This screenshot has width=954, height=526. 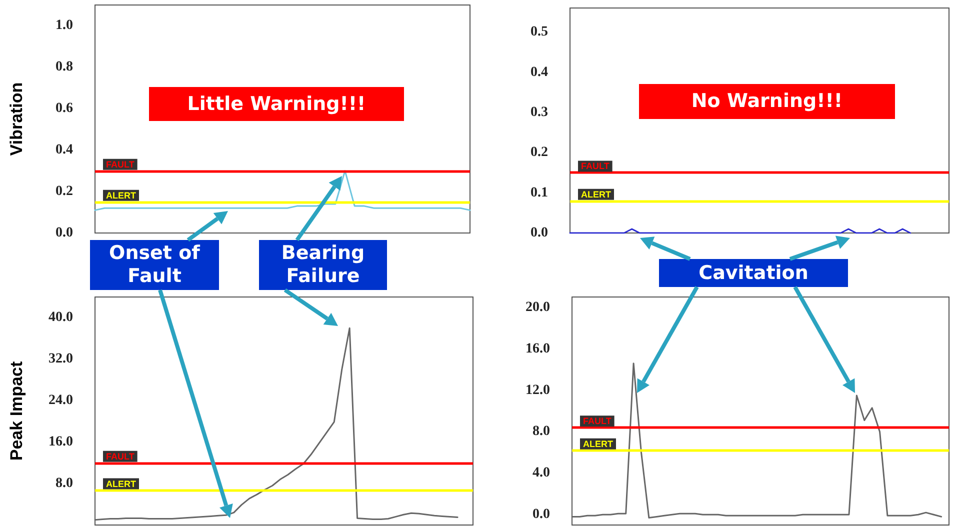 I want to click on y-tick-label: 0.5, so click(x=539, y=32).